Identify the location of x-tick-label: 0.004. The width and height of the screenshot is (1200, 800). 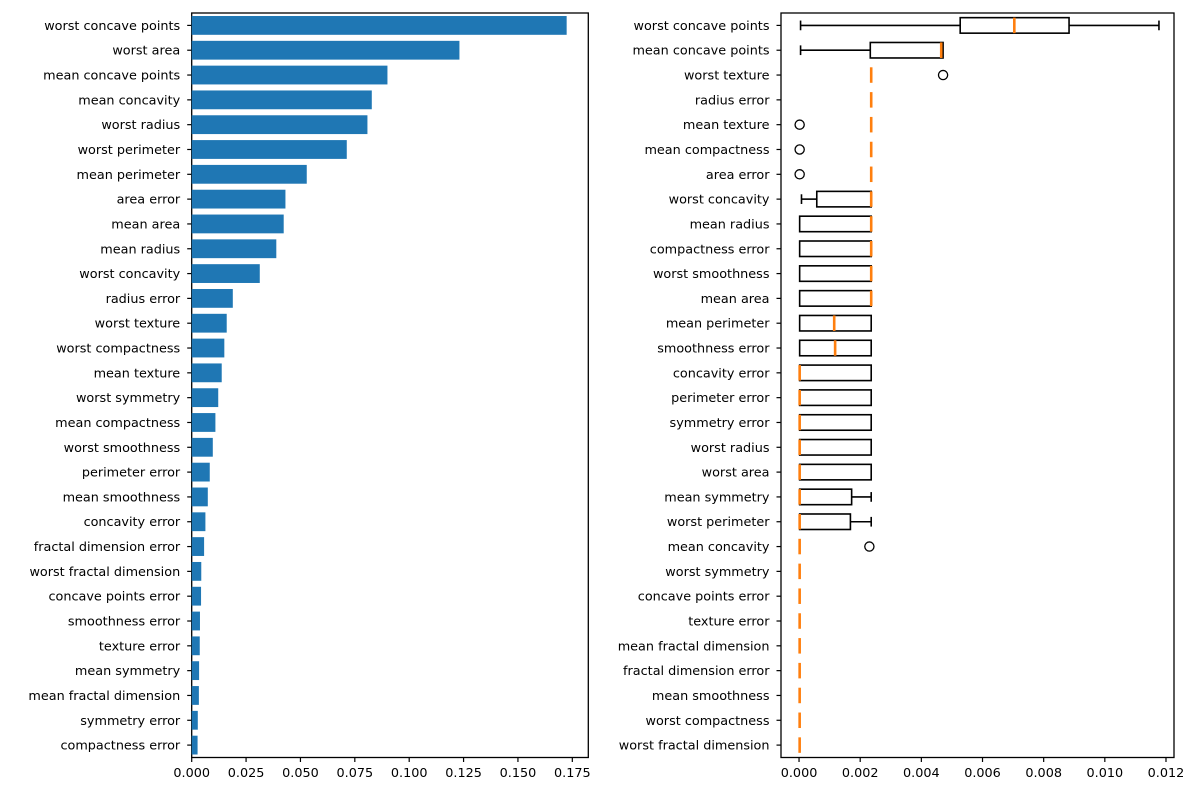
(921, 773).